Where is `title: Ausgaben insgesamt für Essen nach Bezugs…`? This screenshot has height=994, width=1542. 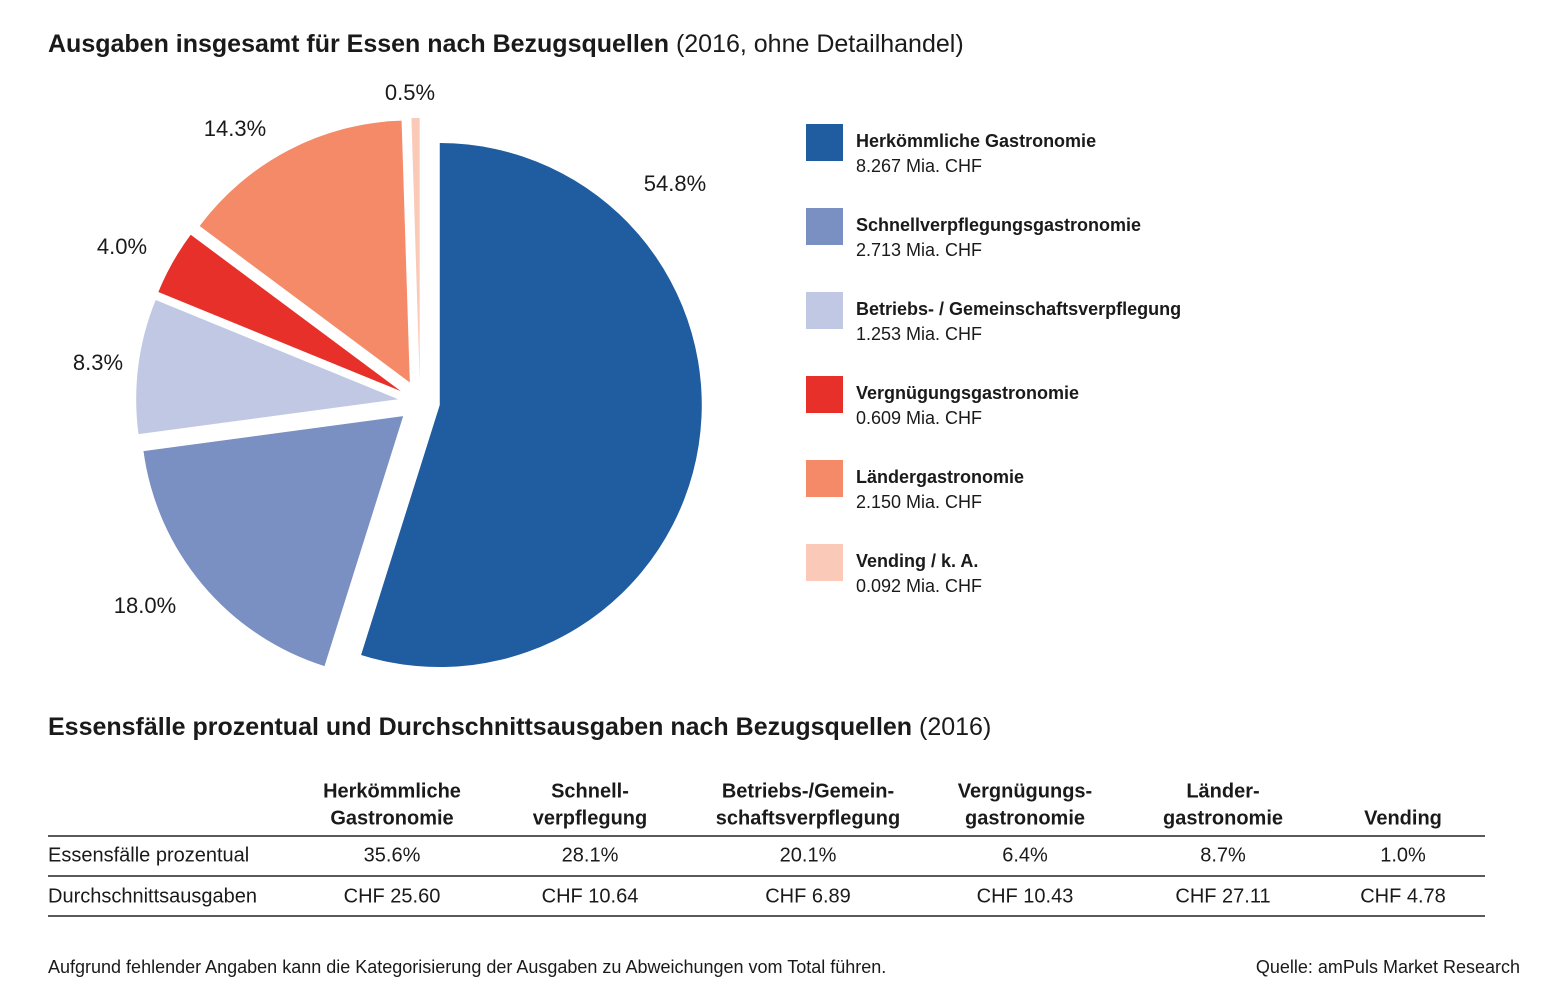
title: Ausgaben insgesamt für Essen nach Bezugs… is located at coordinates (358, 44).